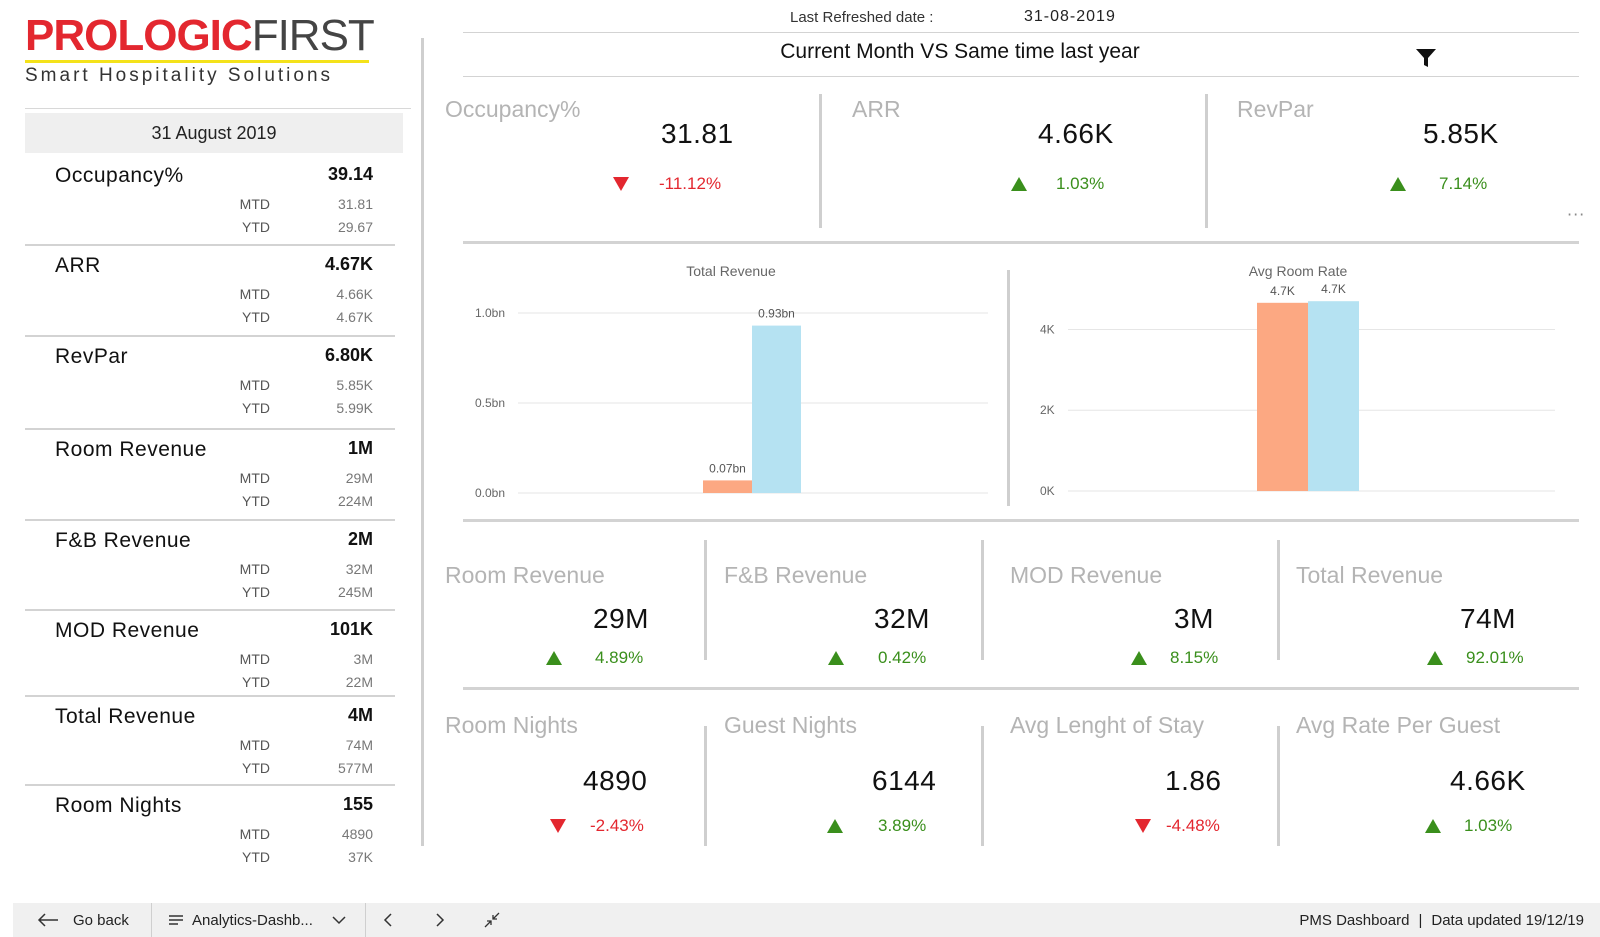  I want to click on logo-brand-light: FIRST, so click(313, 35).